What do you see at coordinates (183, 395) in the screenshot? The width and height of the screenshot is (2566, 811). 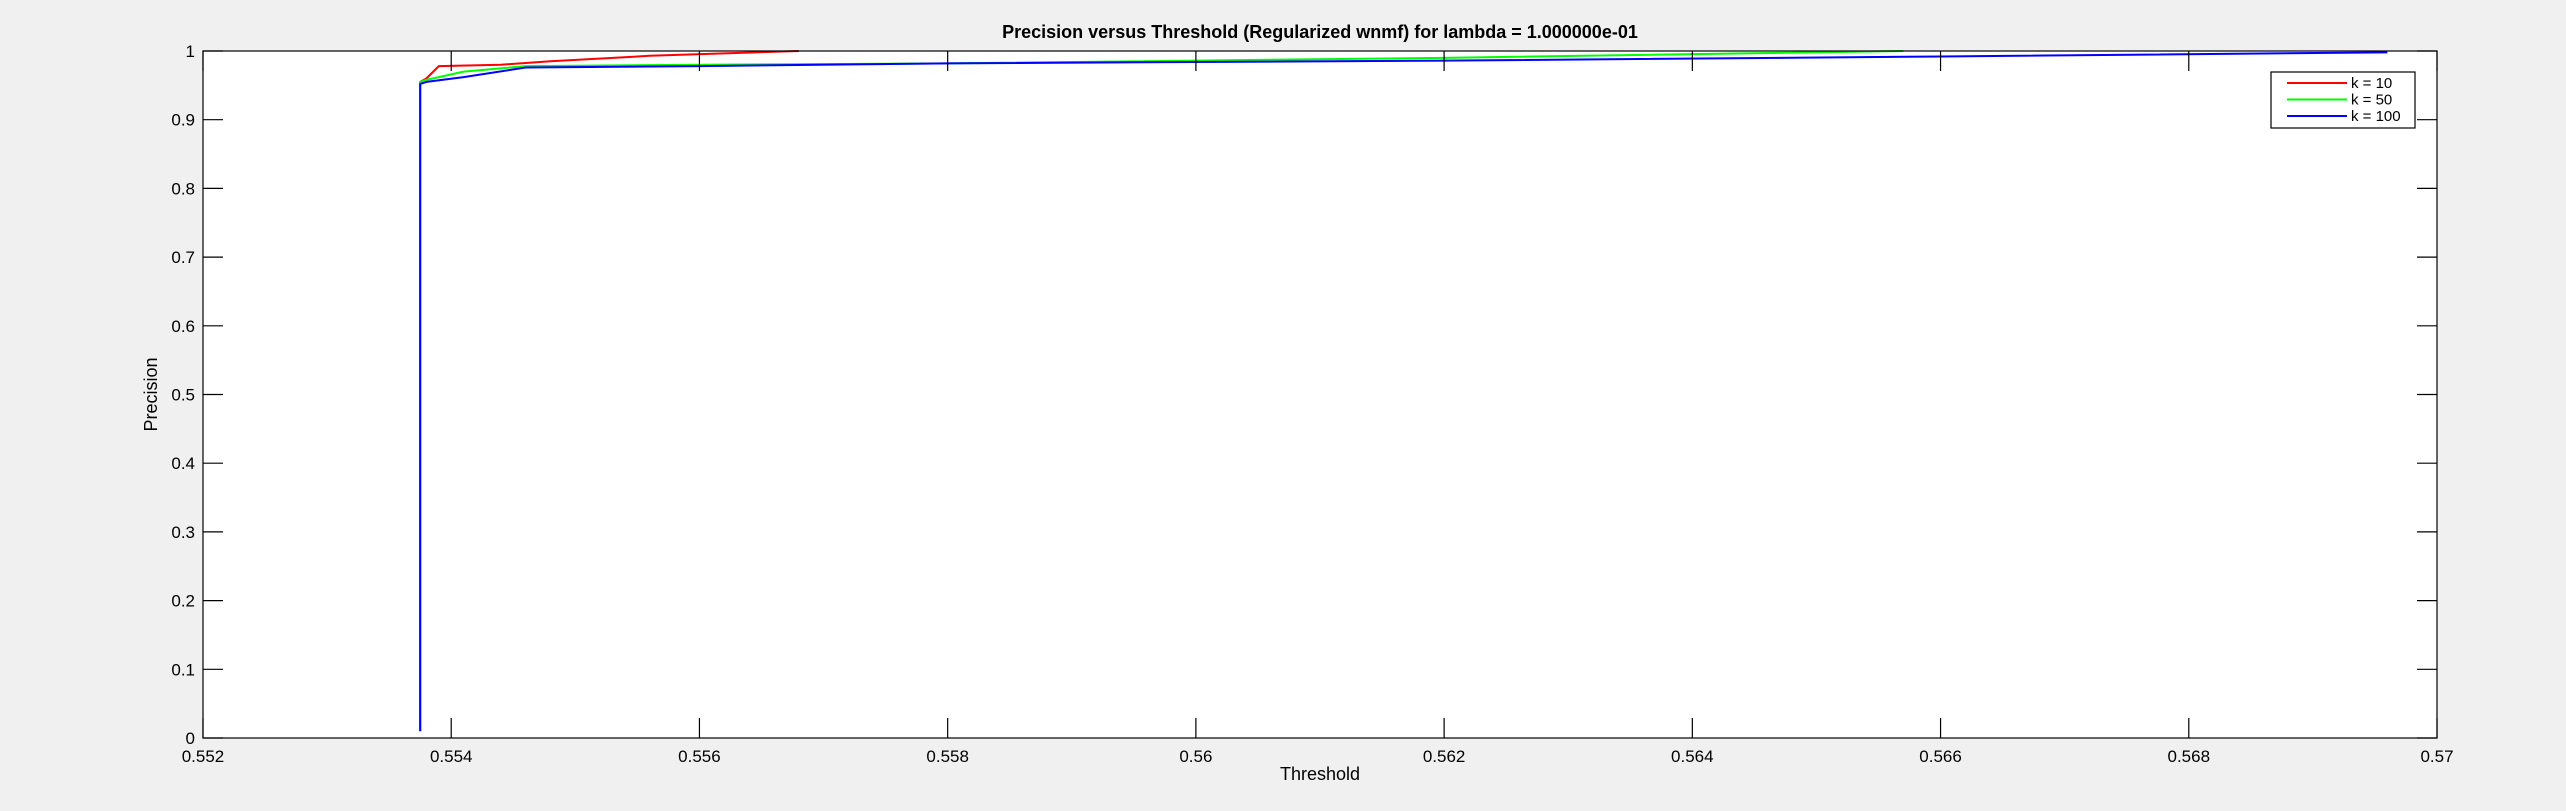 I see `y-tick-label: 0.5` at bounding box center [183, 395].